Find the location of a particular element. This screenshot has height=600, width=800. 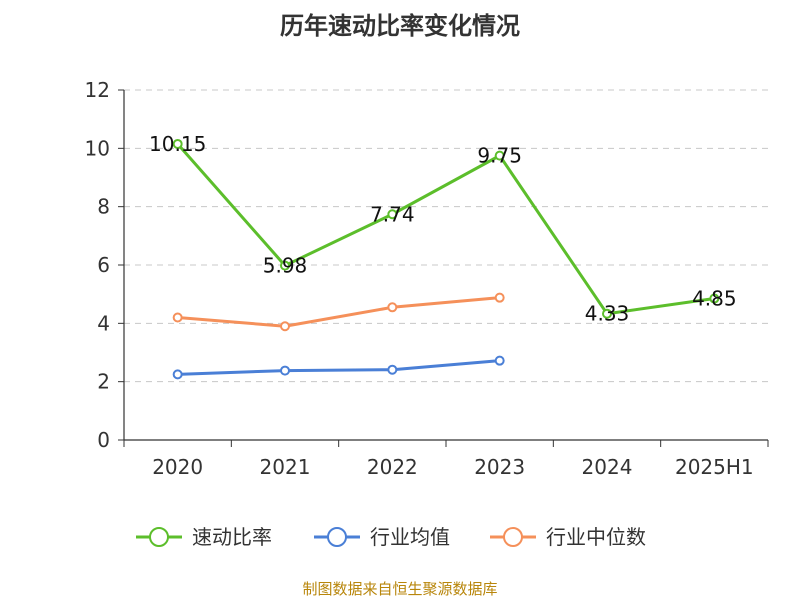

data-label: 5.98 is located at coordinates (285, 266).